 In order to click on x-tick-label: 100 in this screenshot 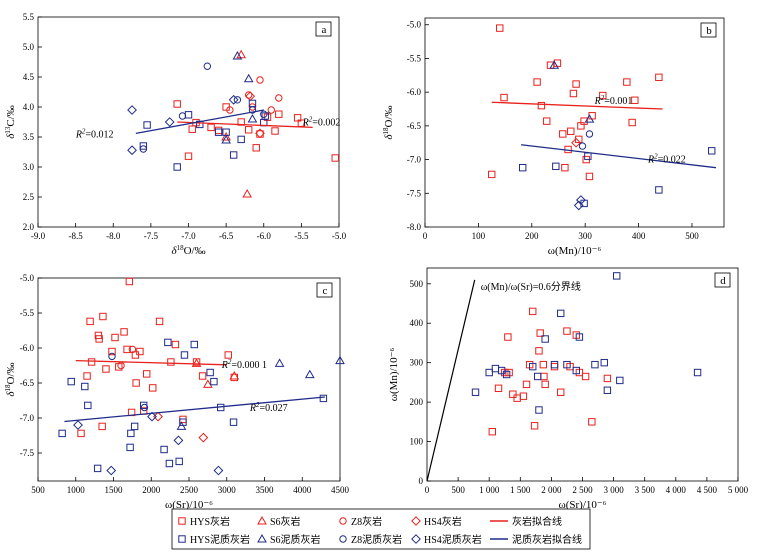, I will do `click(479, 236)`.